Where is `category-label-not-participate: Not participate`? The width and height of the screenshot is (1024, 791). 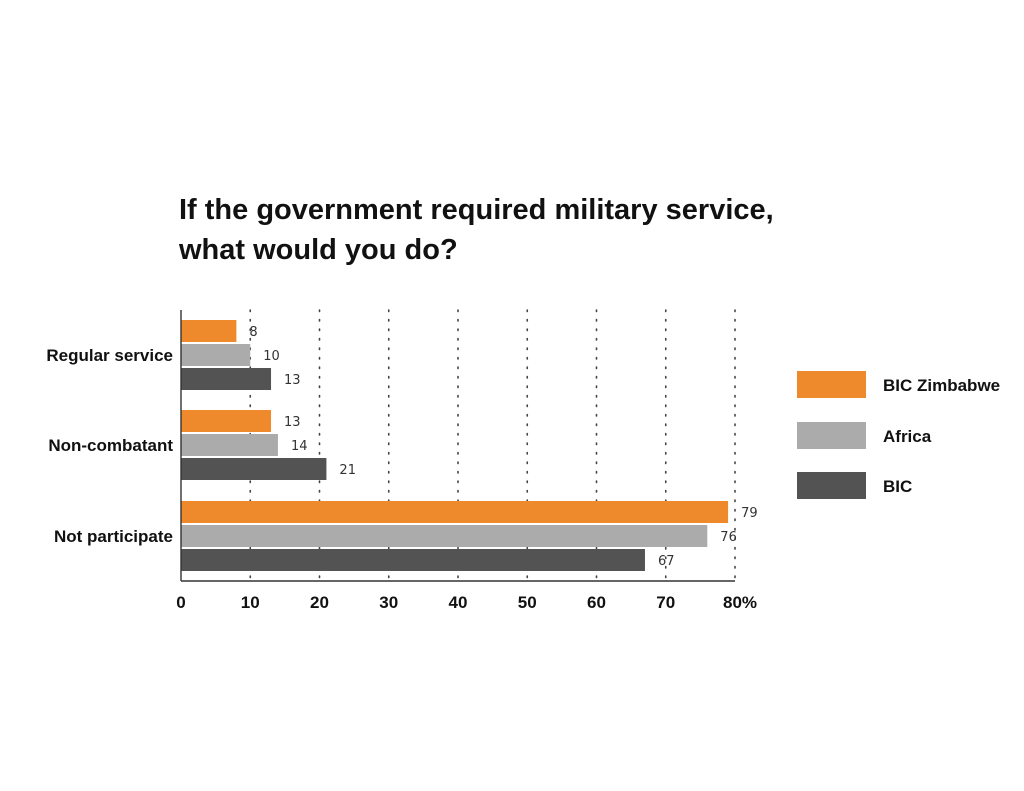 category-label-not-participate: Not participate is located at coordinates (113, 536).